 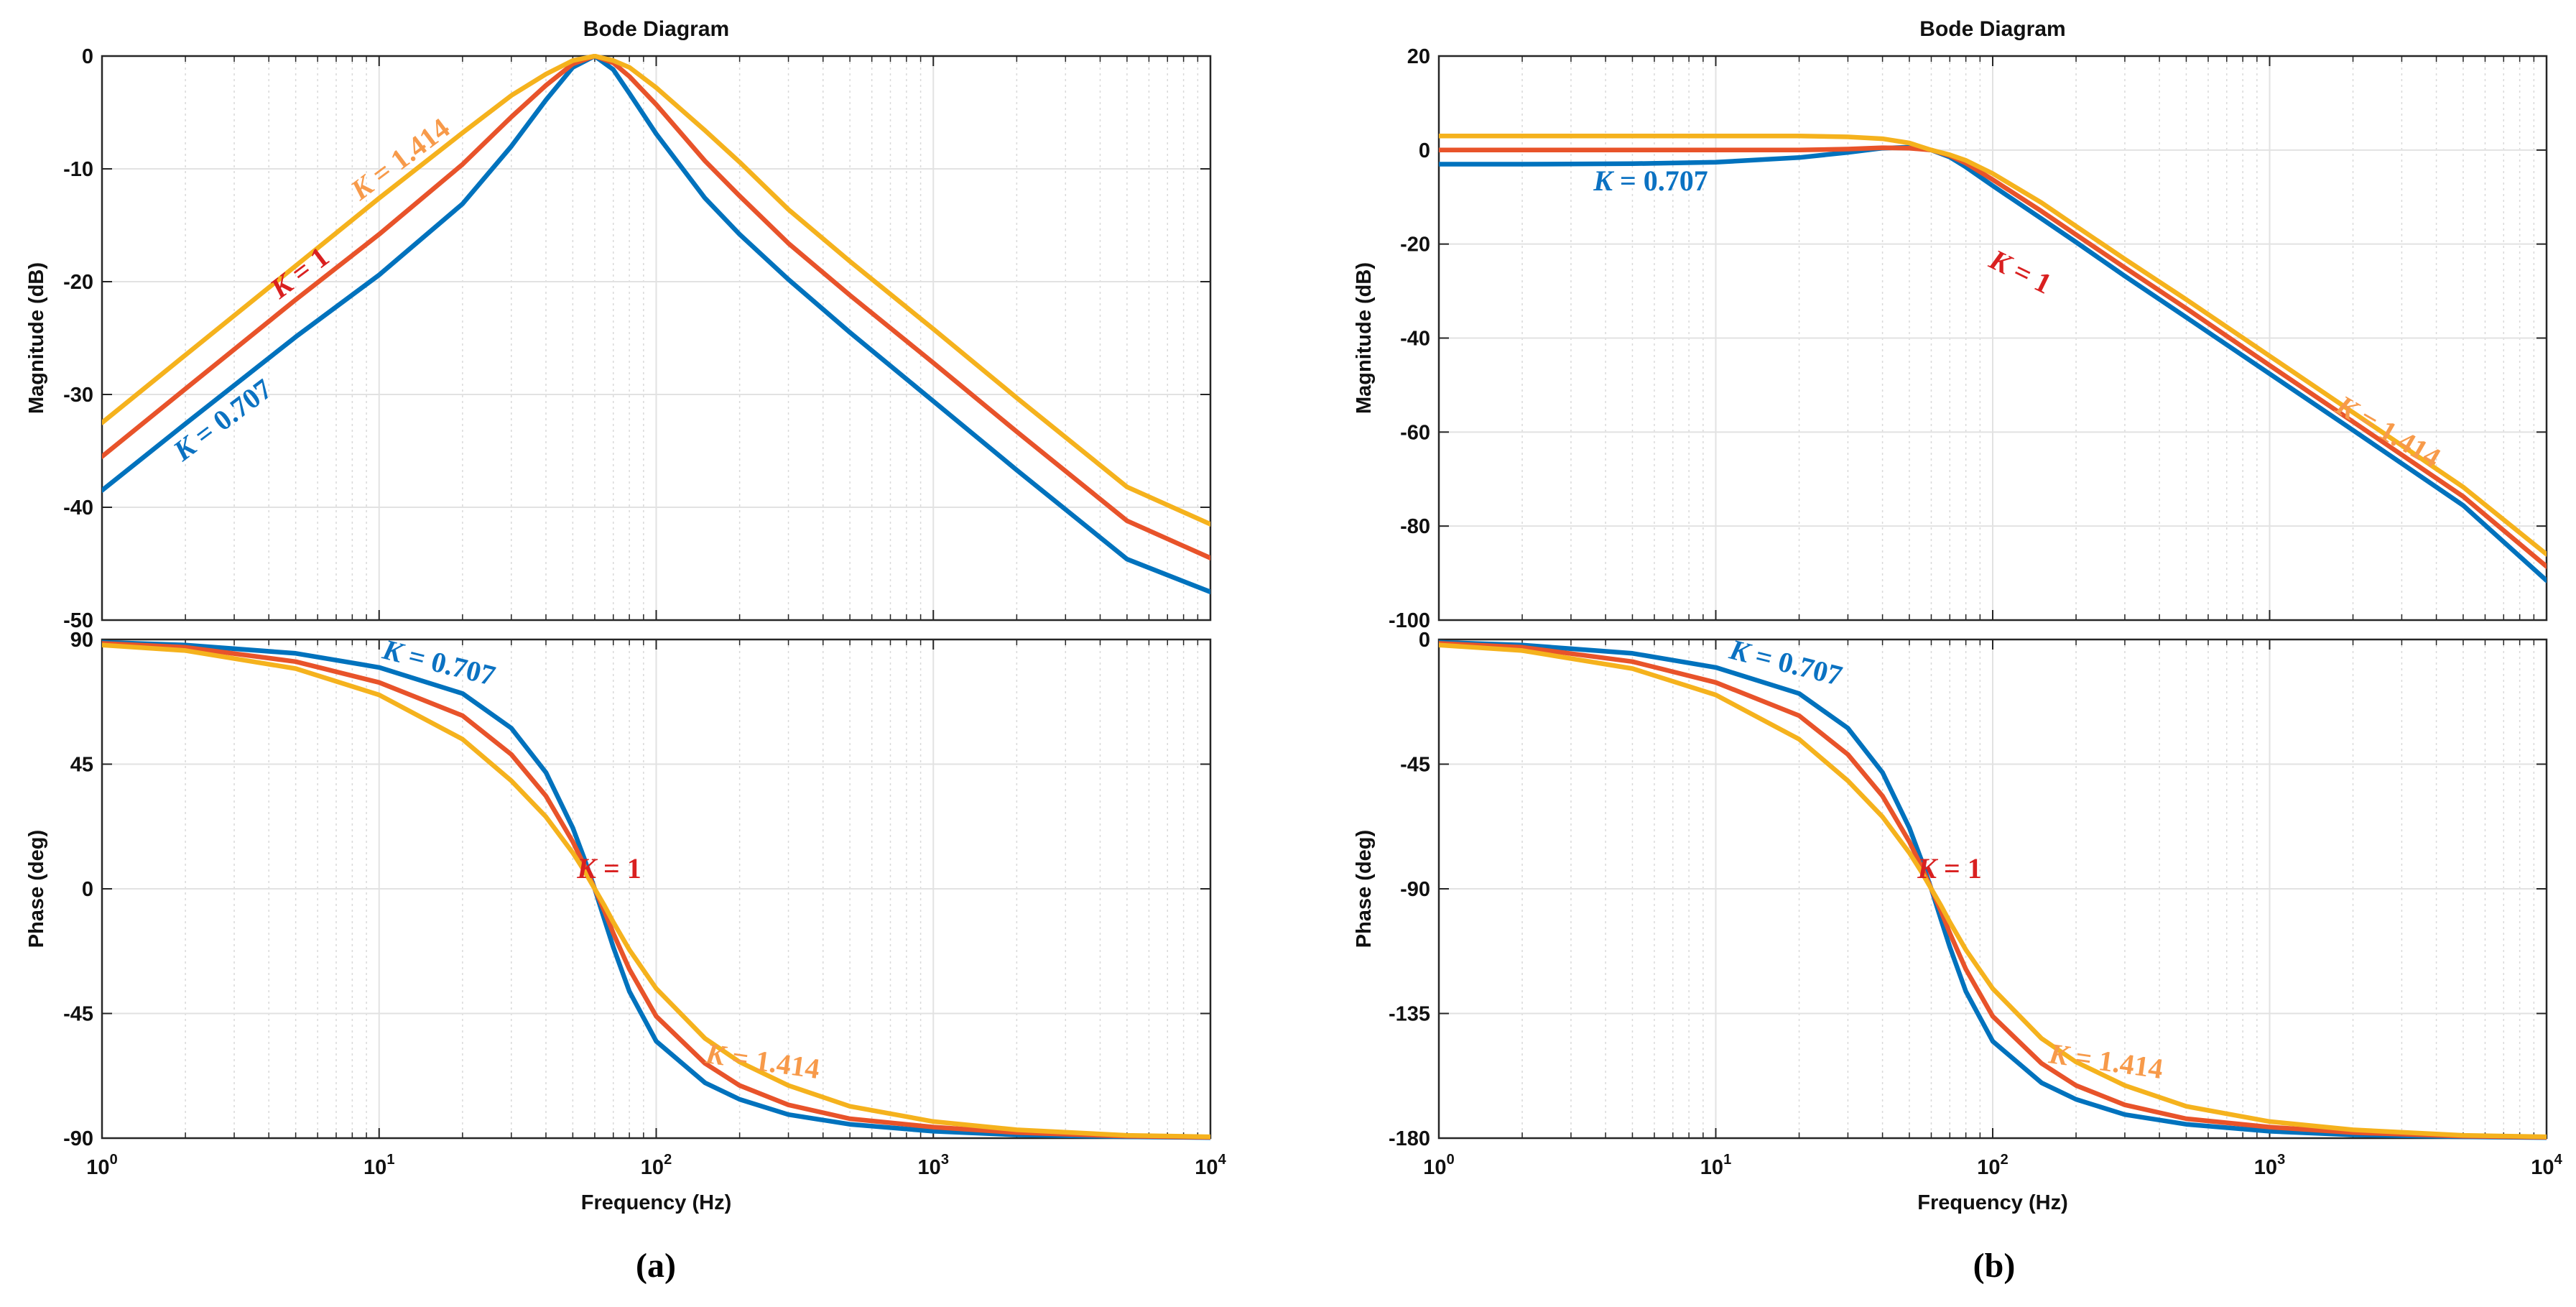 I want to click on y-tick-label: -80, so click(x=1415, y=526).